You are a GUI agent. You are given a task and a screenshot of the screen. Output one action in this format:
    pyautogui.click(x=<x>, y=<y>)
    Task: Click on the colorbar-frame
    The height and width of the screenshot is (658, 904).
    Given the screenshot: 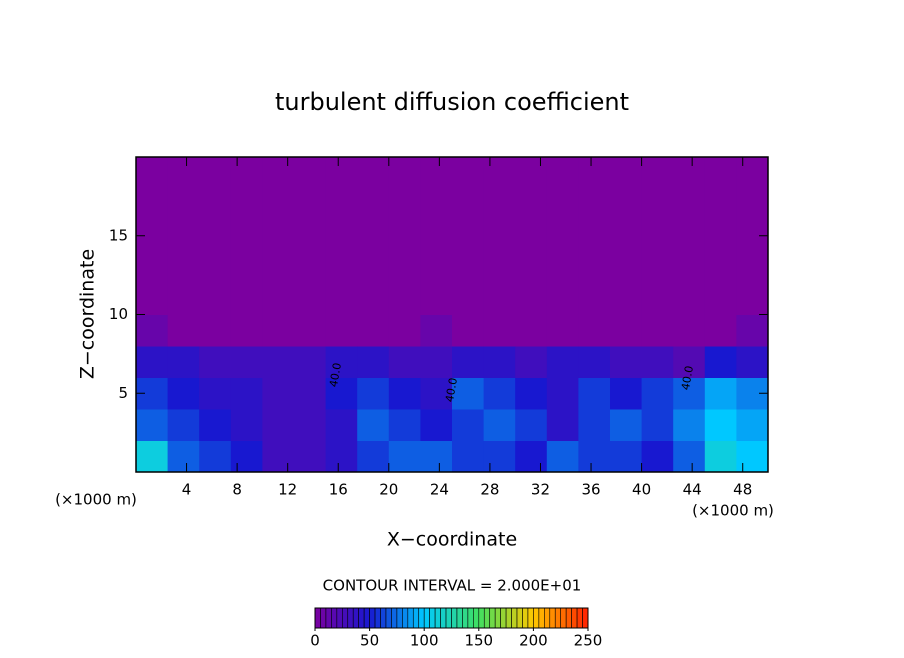 What is the action you would take?
    pyautogui.click(x=451, y=618)
    